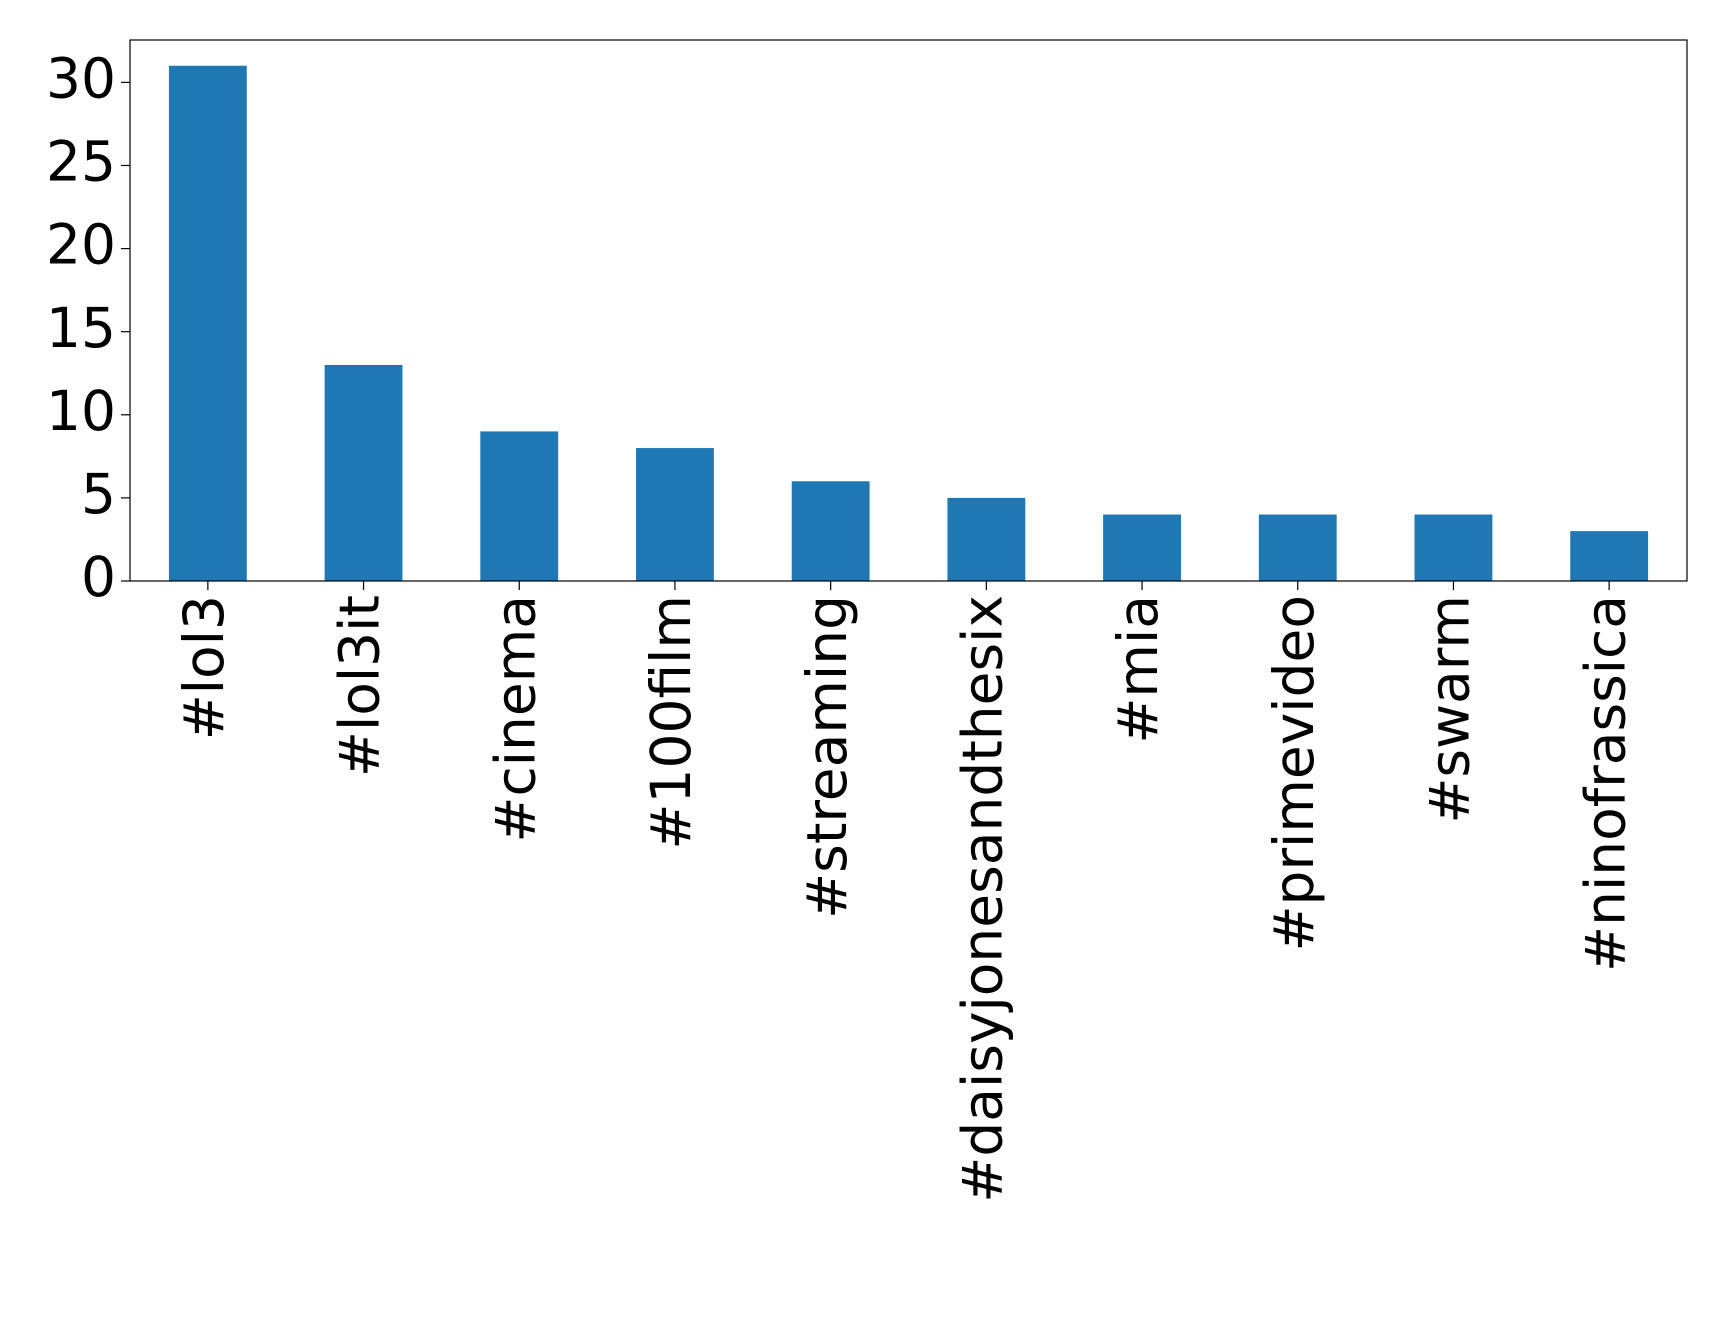 This screenshot has height=1318, width=1719. I want to click on x-tick-label: #daisyjonesandthesix, so click(982, 899).